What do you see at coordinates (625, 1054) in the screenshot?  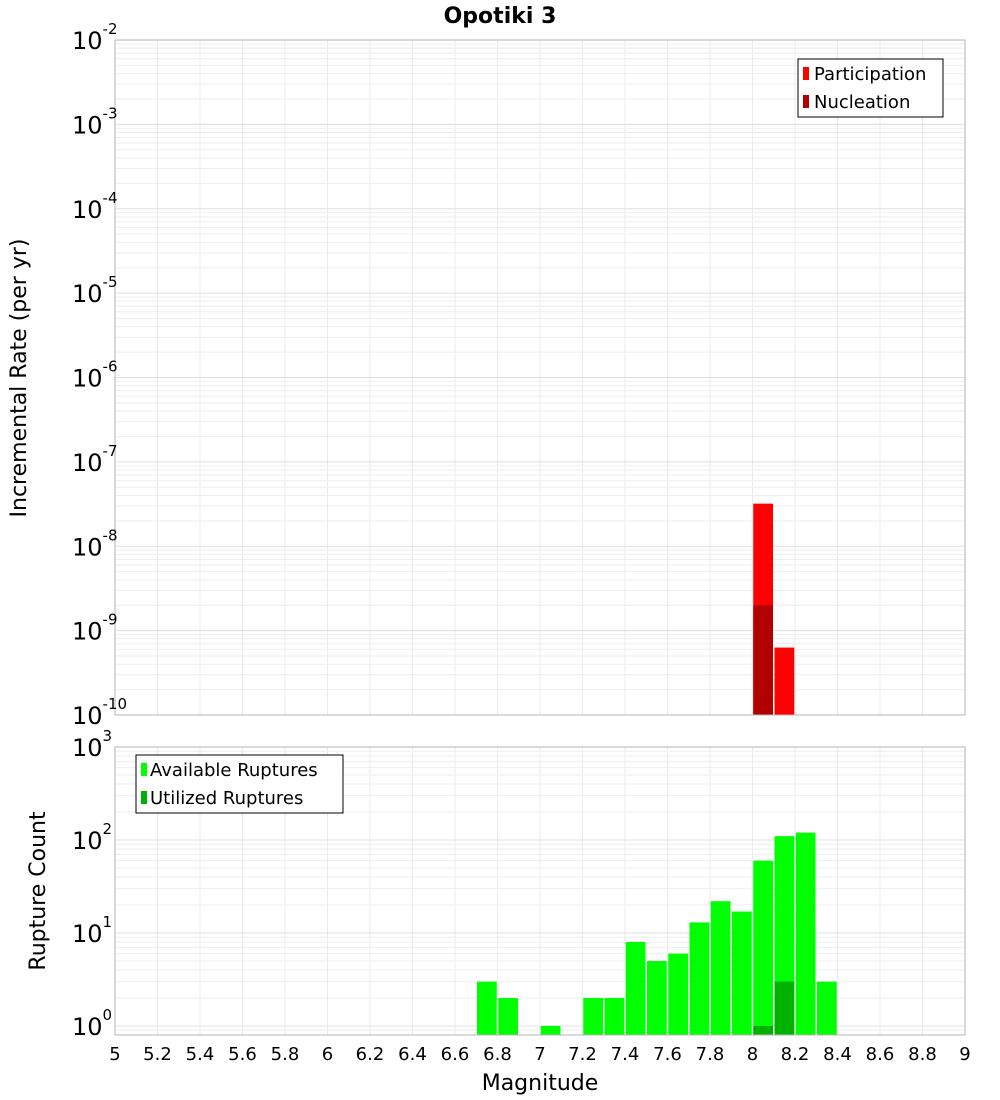 I see `x-tick-label: 7.4` at bounding box center [625, 1054].